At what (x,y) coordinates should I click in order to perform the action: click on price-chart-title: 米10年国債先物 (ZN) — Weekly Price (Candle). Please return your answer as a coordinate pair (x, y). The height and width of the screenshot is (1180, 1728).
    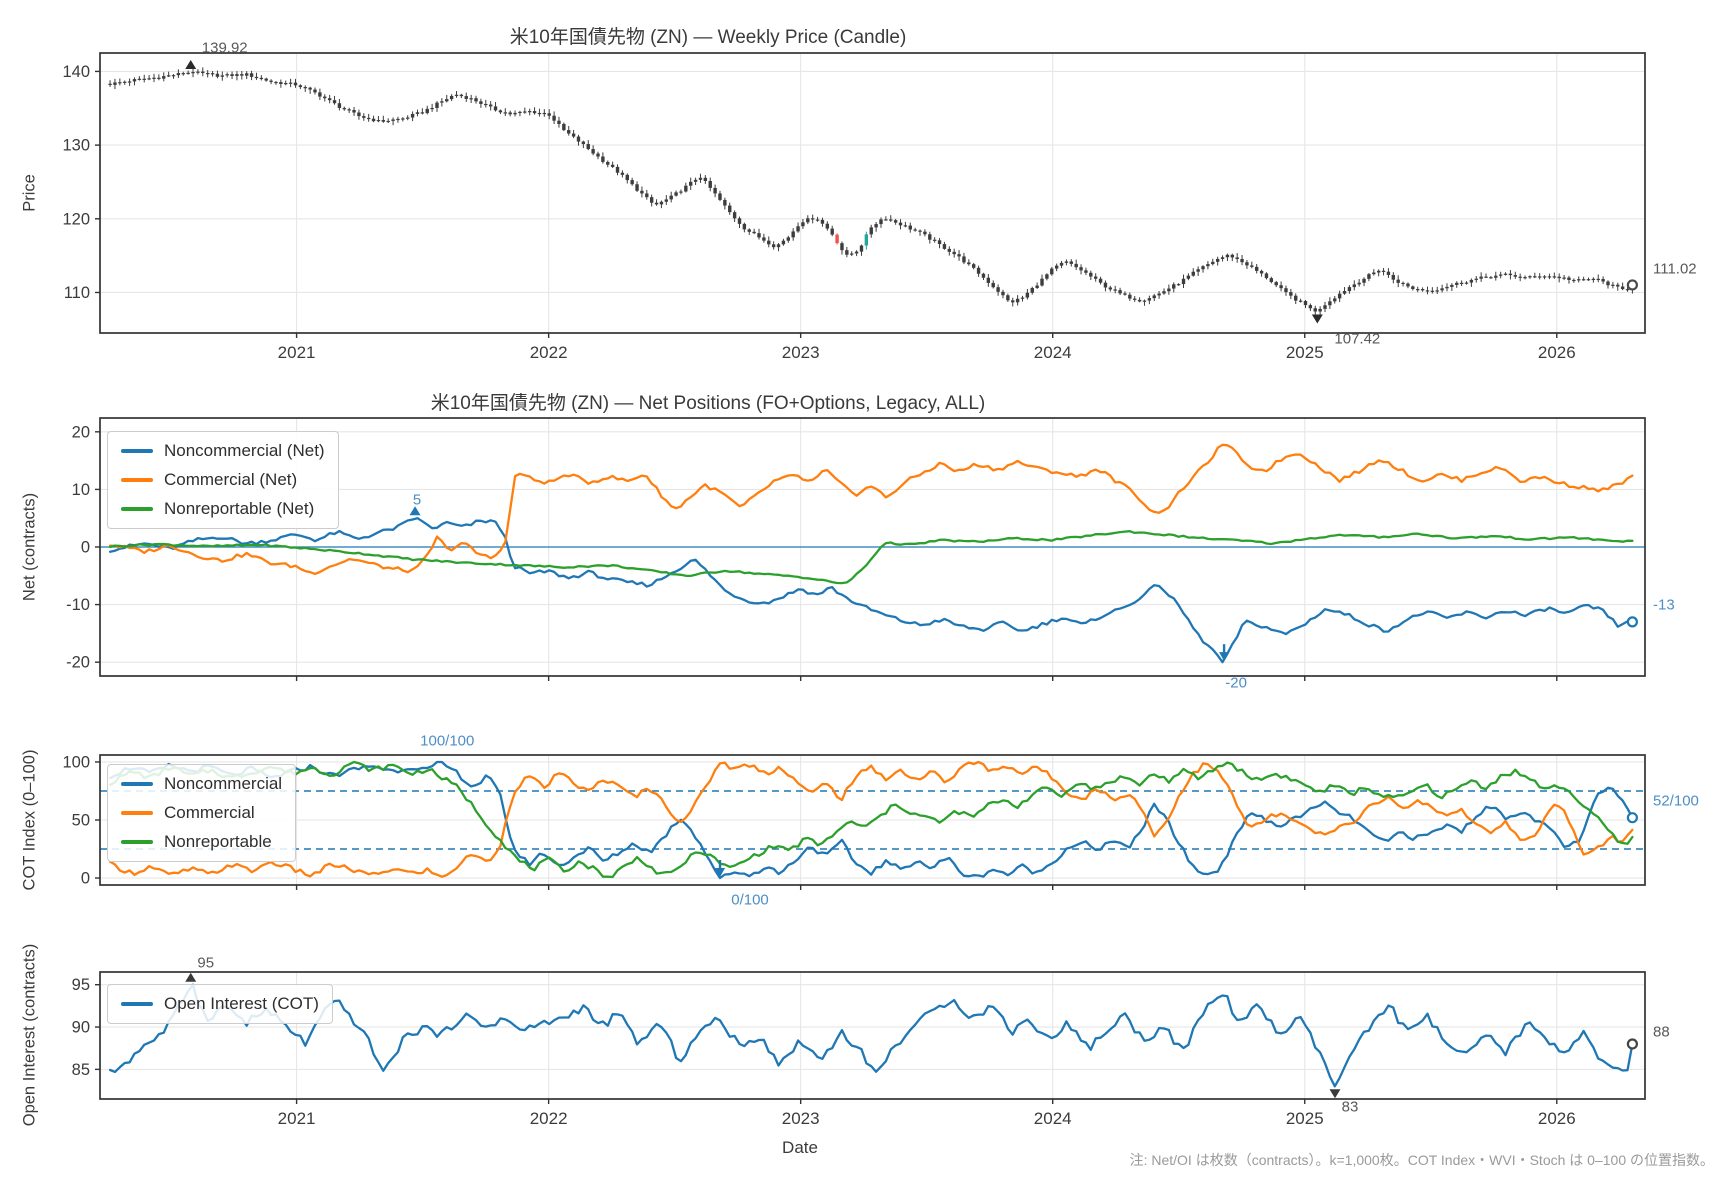
    Looking at the image, I should click on (708, 37).